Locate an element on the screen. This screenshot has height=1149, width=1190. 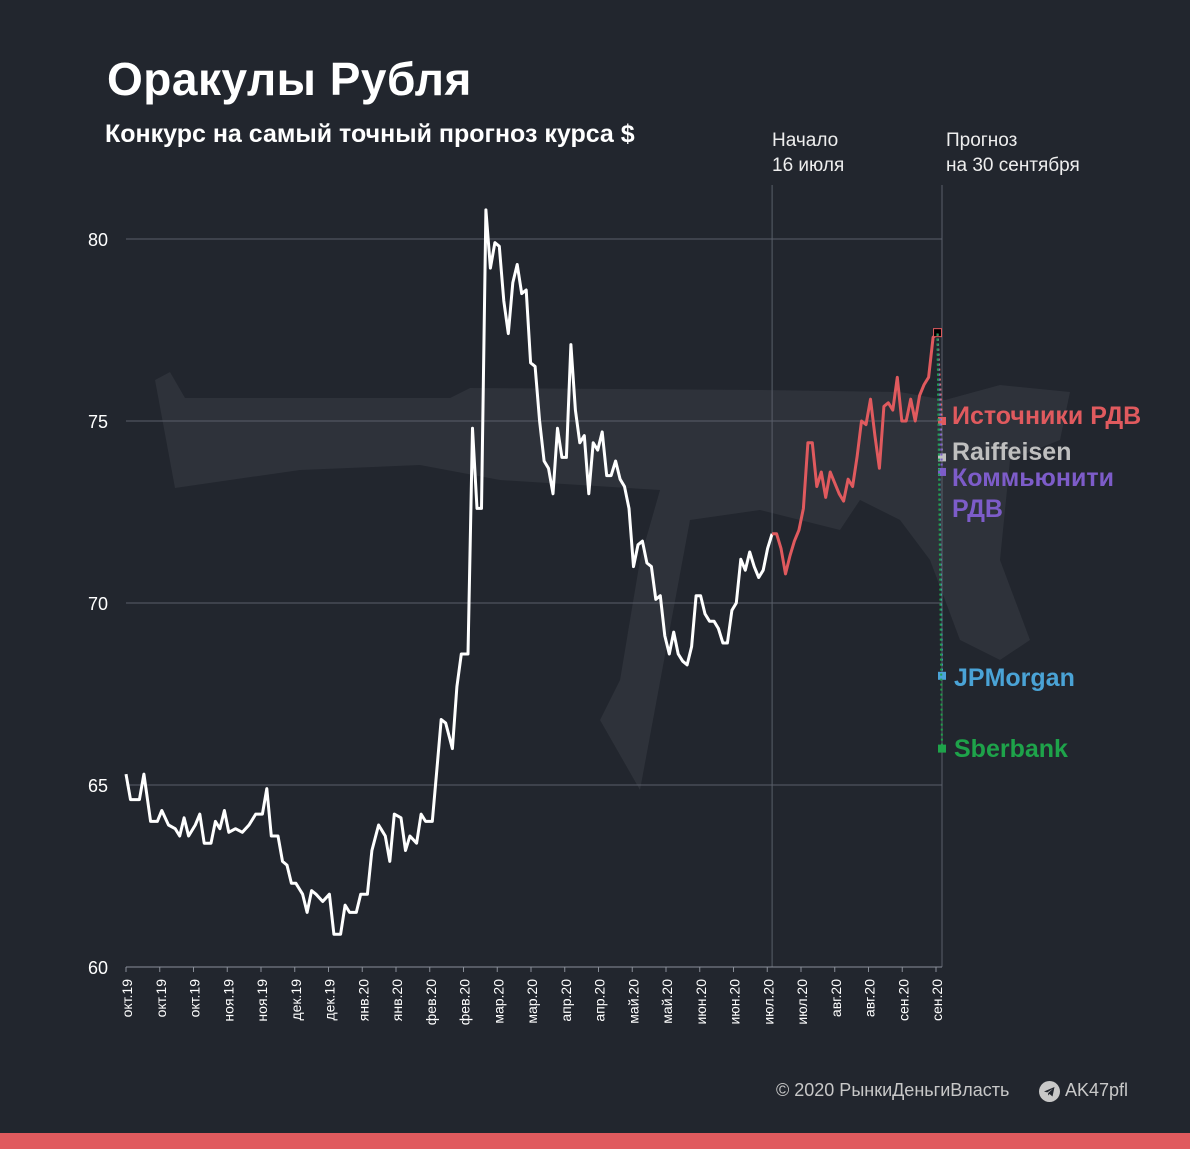
contest-start-label-line1: Начало is located at coordinates (805, 140).